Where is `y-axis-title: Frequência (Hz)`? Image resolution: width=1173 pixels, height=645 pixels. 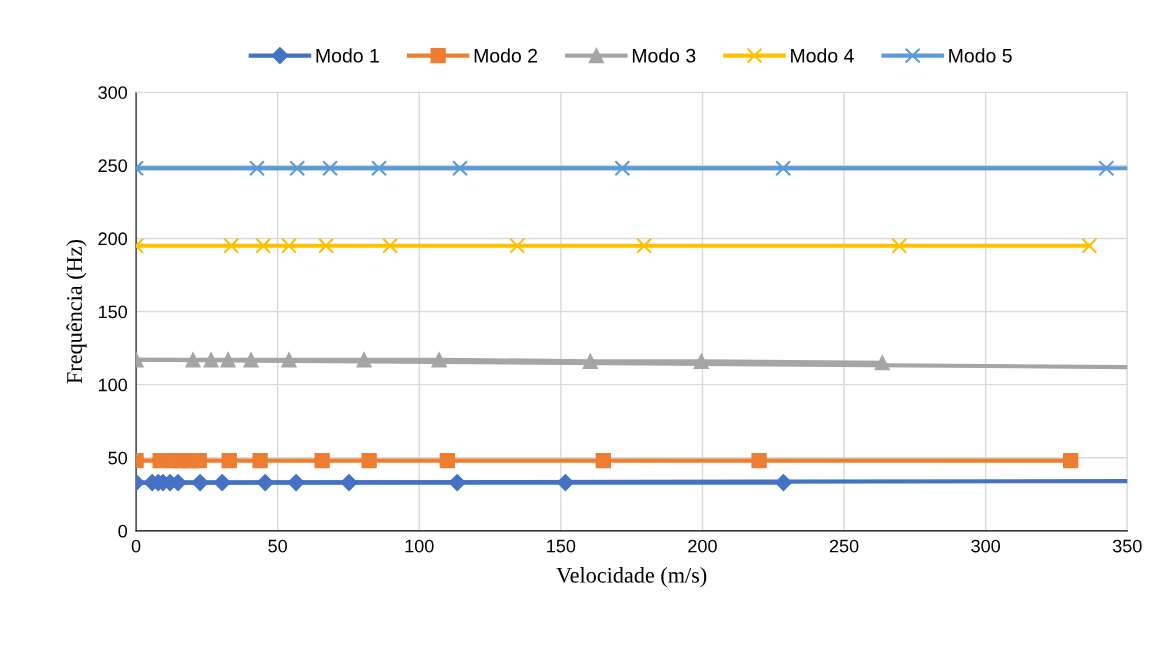 y-axis-title: Frequência (Hz) is located at coordinates (76, 312).